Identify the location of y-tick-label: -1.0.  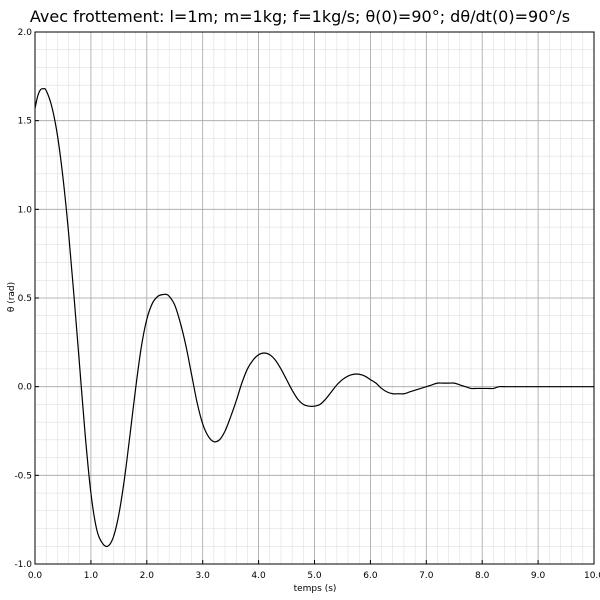
(23, 565).